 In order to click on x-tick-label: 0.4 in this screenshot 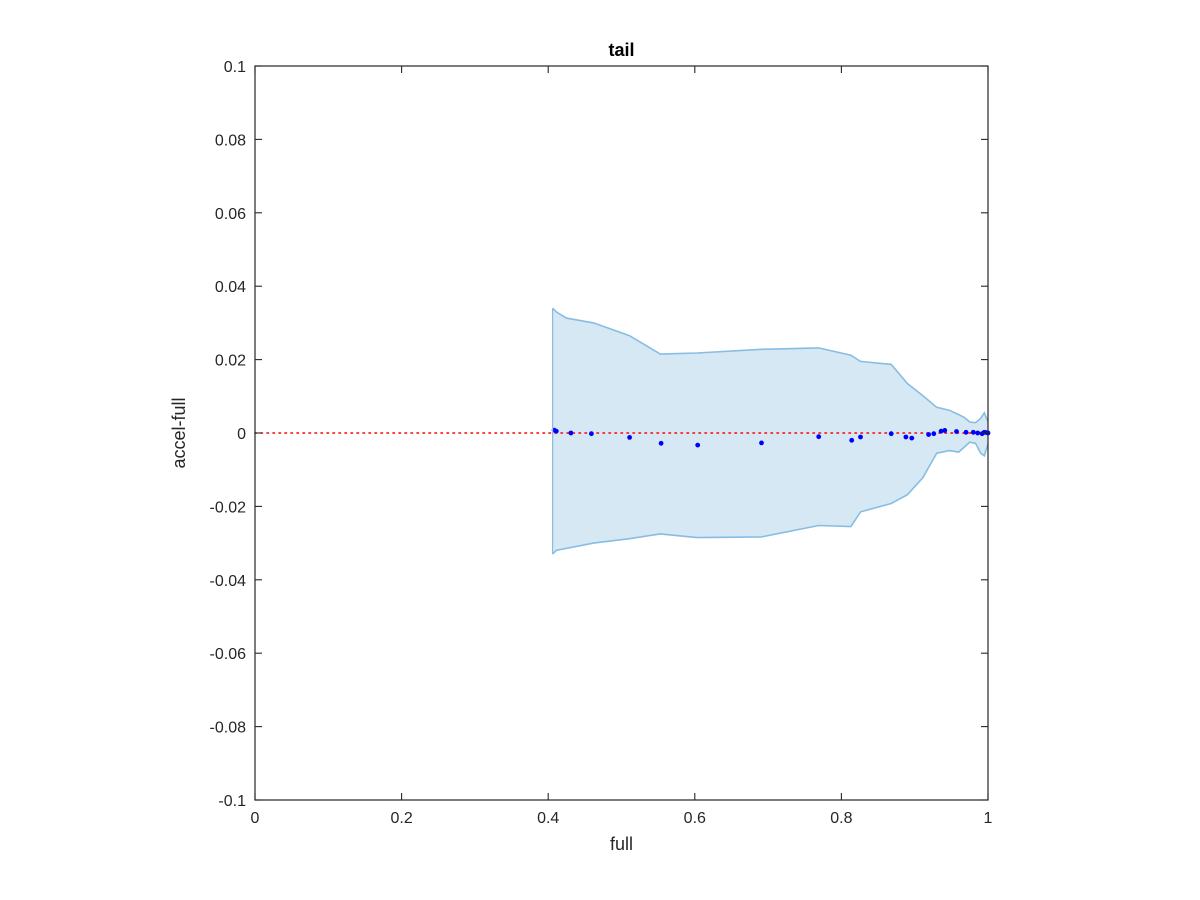, I will do `click(548, 818)`.